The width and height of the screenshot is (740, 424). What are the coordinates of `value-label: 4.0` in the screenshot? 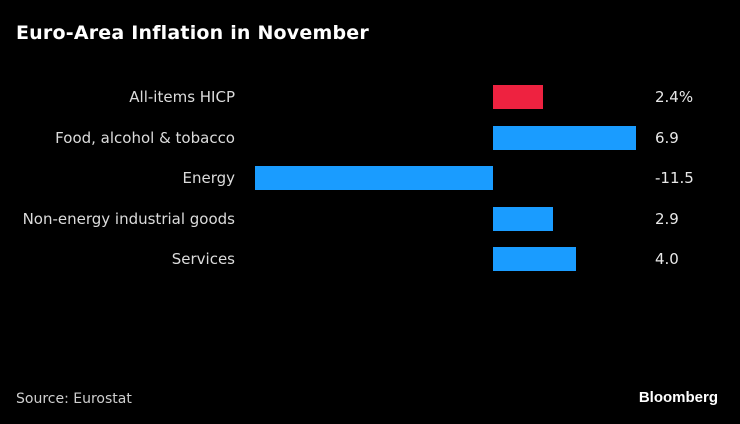 It's located at (667, 259).